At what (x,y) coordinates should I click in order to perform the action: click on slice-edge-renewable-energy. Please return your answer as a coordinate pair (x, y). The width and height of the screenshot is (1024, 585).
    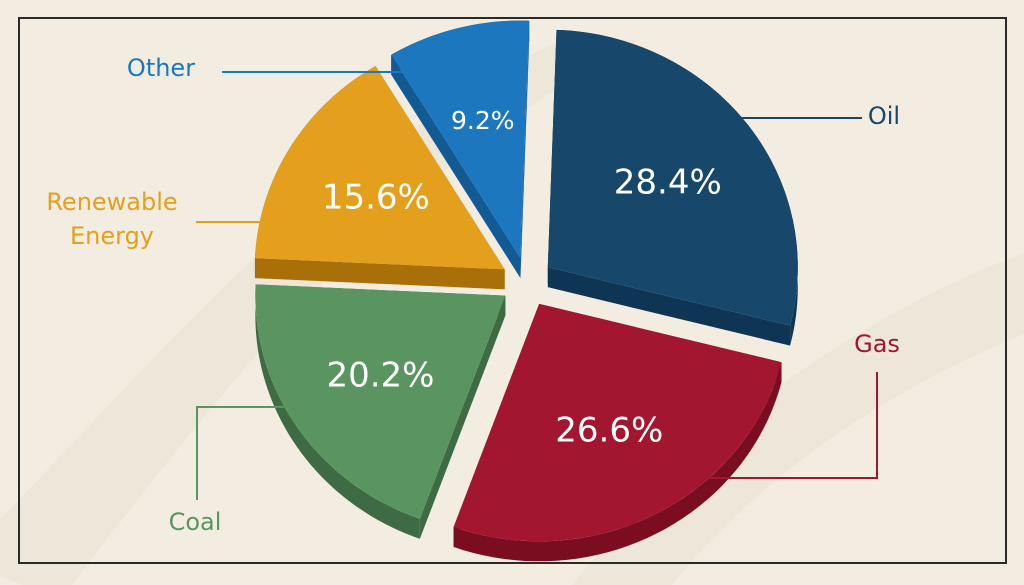
    Looking at the image, I should click on (379, 274).